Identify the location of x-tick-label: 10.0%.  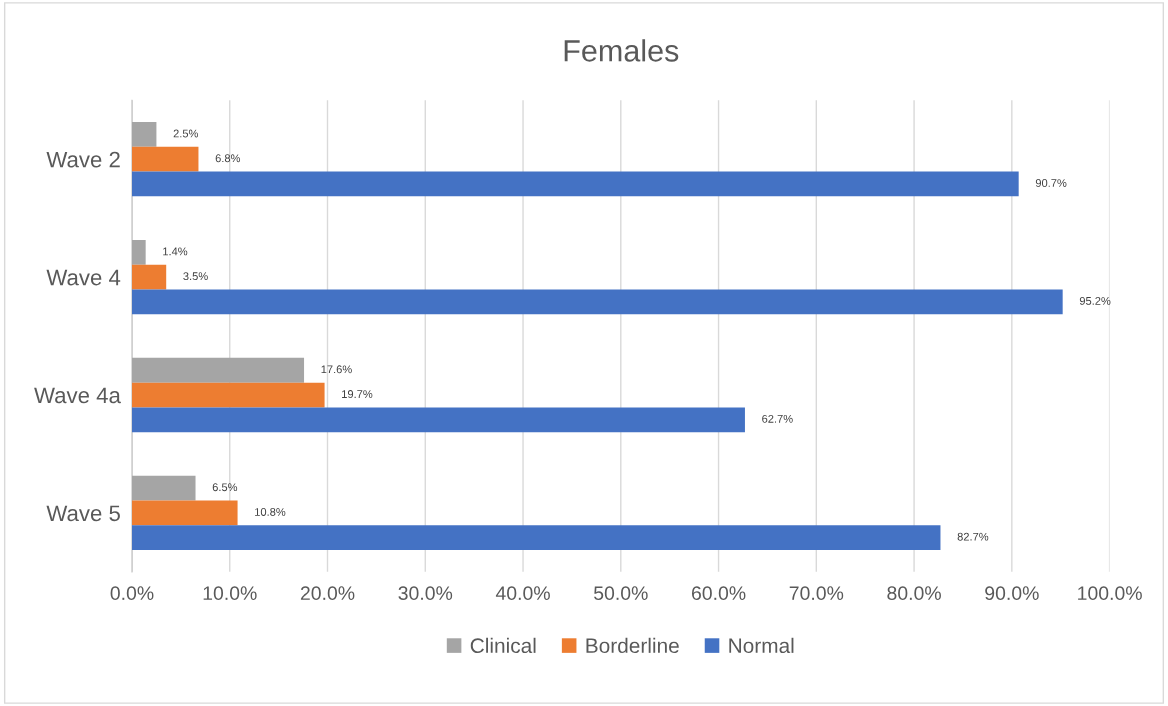
(230, 593).